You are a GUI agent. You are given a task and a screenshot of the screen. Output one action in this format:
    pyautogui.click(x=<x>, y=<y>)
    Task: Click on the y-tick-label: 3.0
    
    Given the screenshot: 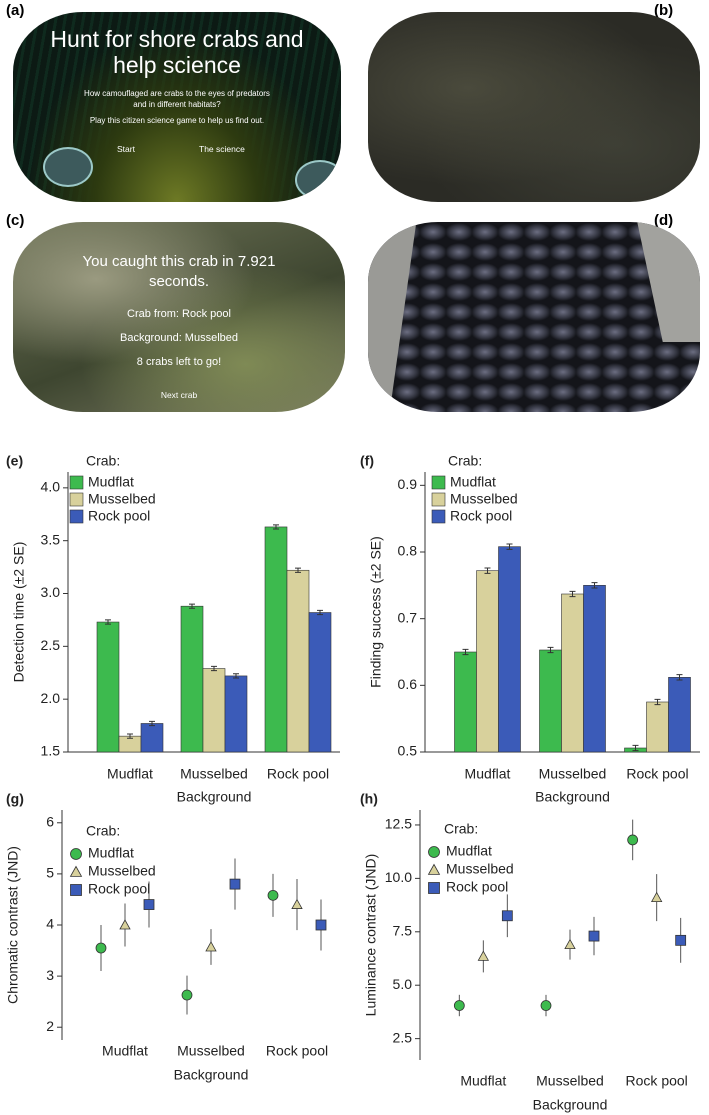 What is the action you would take?
    pyautogui.click(x=51, y=592)
    